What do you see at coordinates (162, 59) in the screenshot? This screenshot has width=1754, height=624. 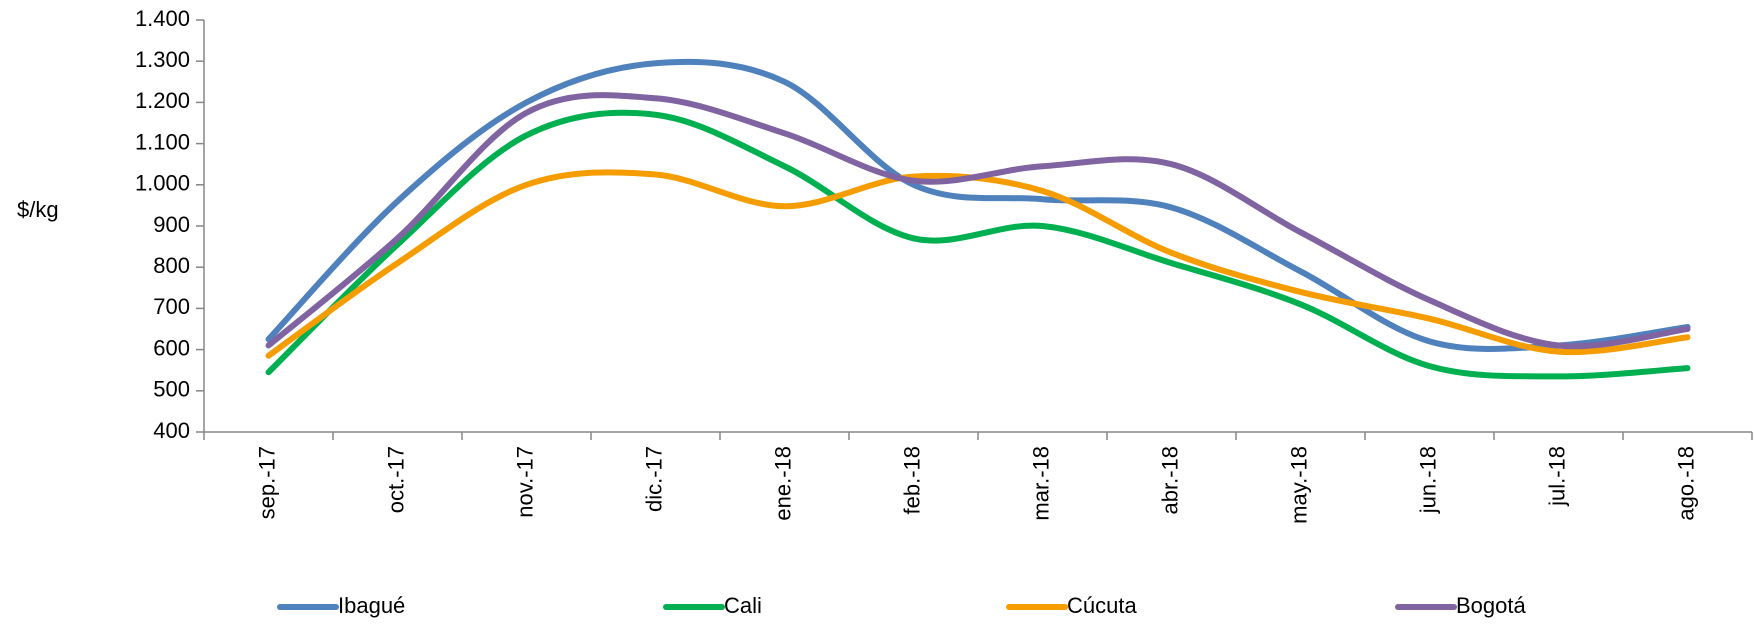 I see `y-tick-label: 1.300` at bounding box center [162, 59].